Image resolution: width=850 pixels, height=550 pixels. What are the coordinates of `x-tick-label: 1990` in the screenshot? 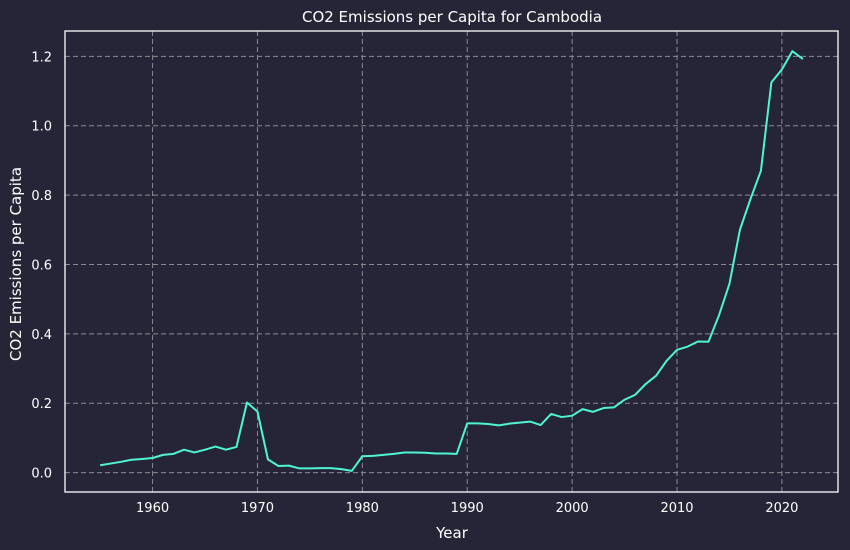 It's located at (467, 508).